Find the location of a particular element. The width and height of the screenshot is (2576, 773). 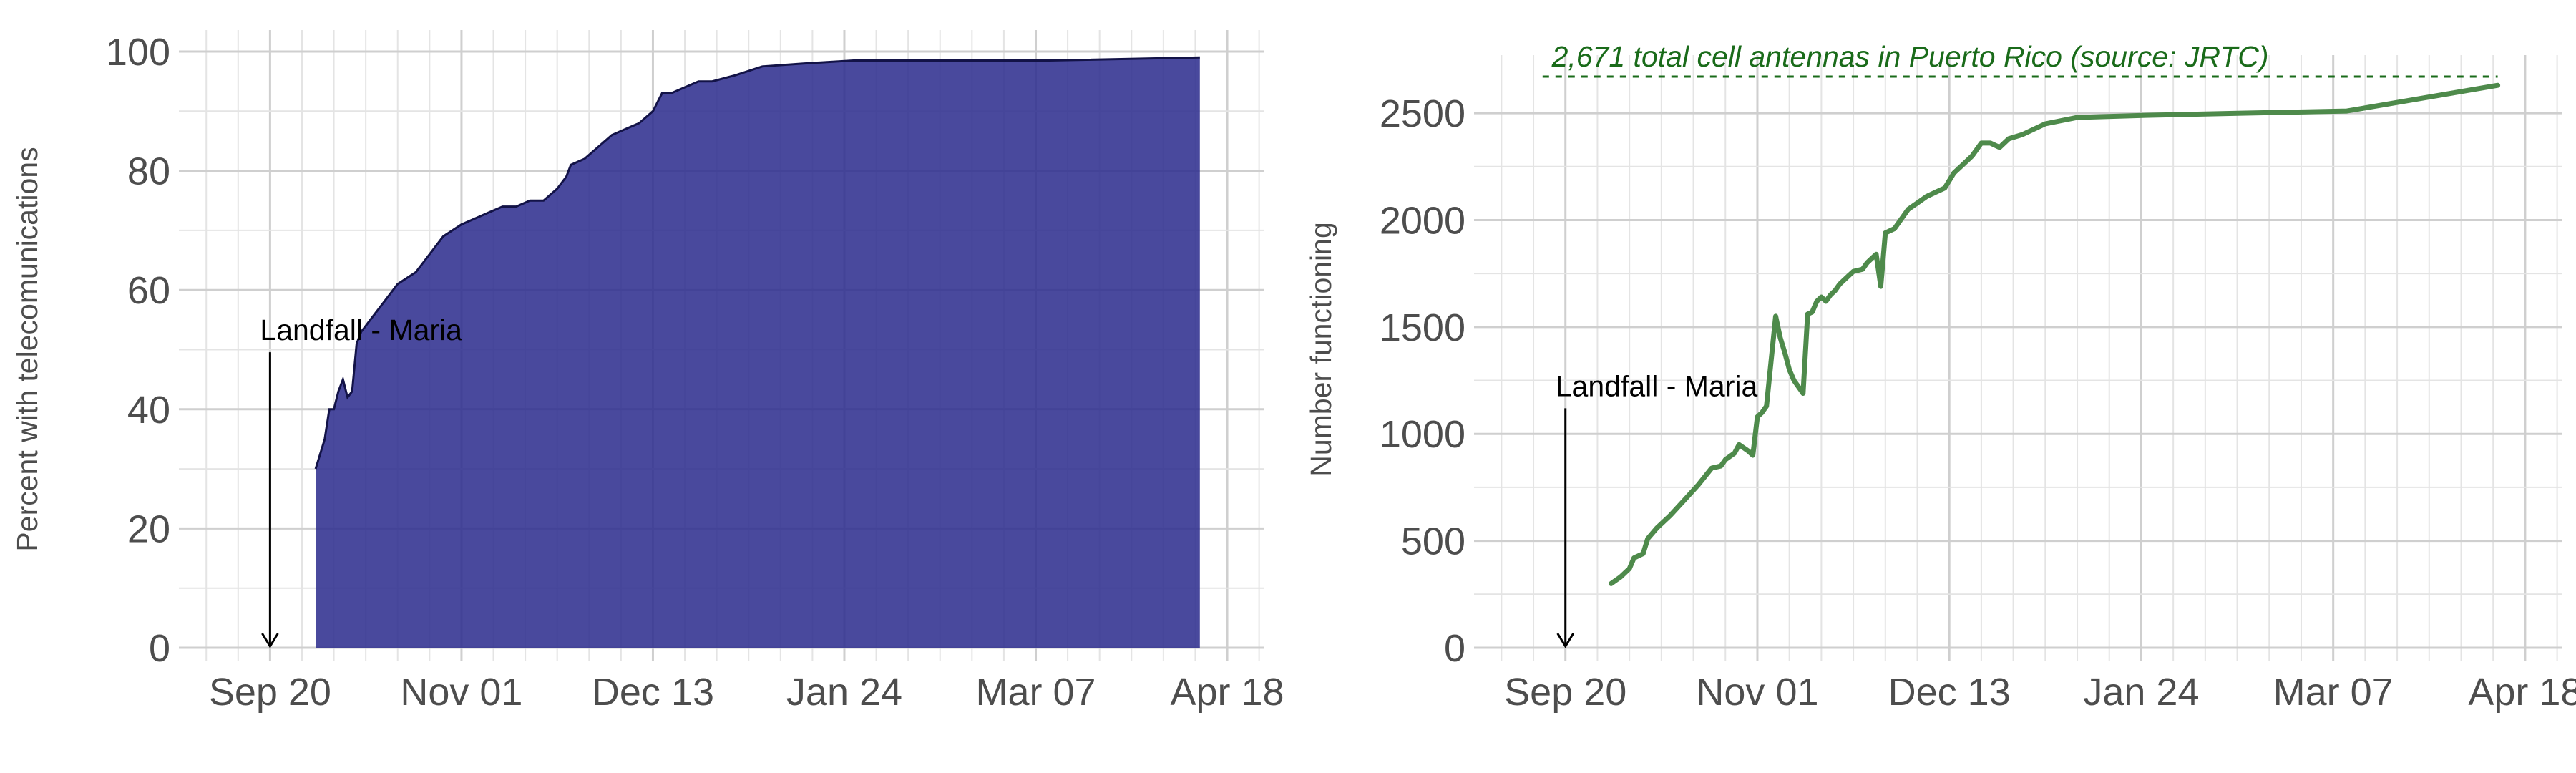

y-tick-label: 1000 is located at coordinates (1422, 434).